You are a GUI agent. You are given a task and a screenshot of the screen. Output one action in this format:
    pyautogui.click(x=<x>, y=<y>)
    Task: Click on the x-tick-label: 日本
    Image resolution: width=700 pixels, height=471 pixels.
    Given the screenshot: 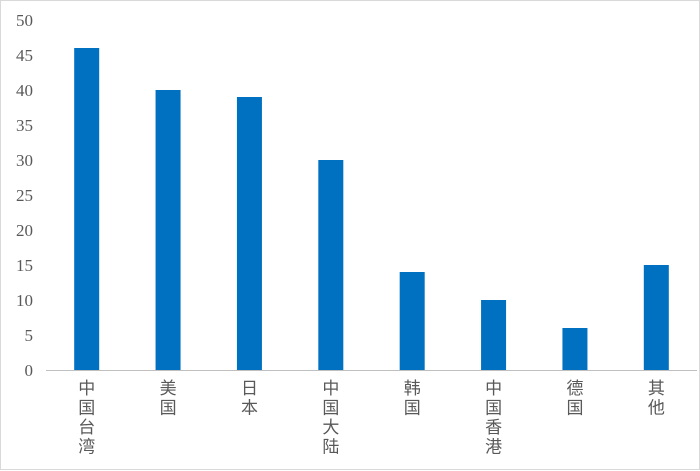 What is the action you would take?
    pyautogui.click(x=249, y=399)
    